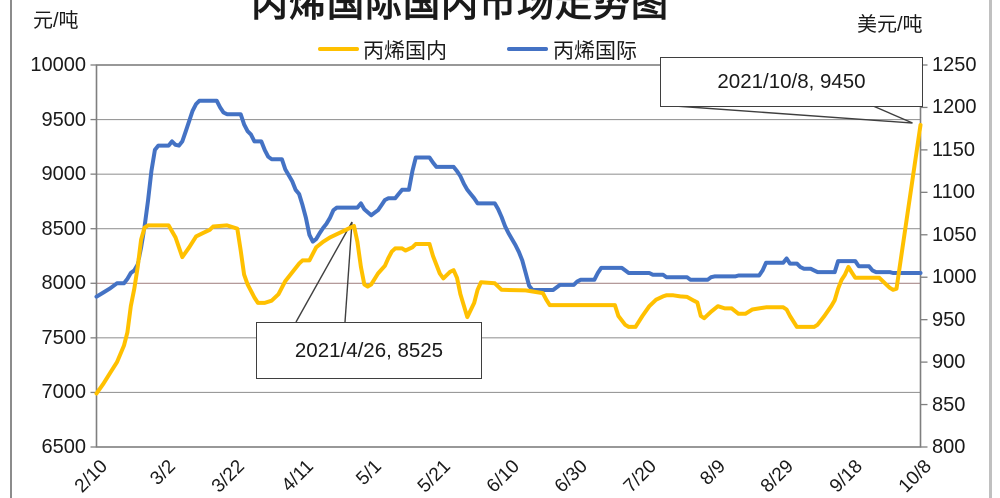 The image size is (1000, 498). Describe the element at coordinates (405, 51) in the screenshot. I see `legend-label-domestic: 丙烯国内` at that location.